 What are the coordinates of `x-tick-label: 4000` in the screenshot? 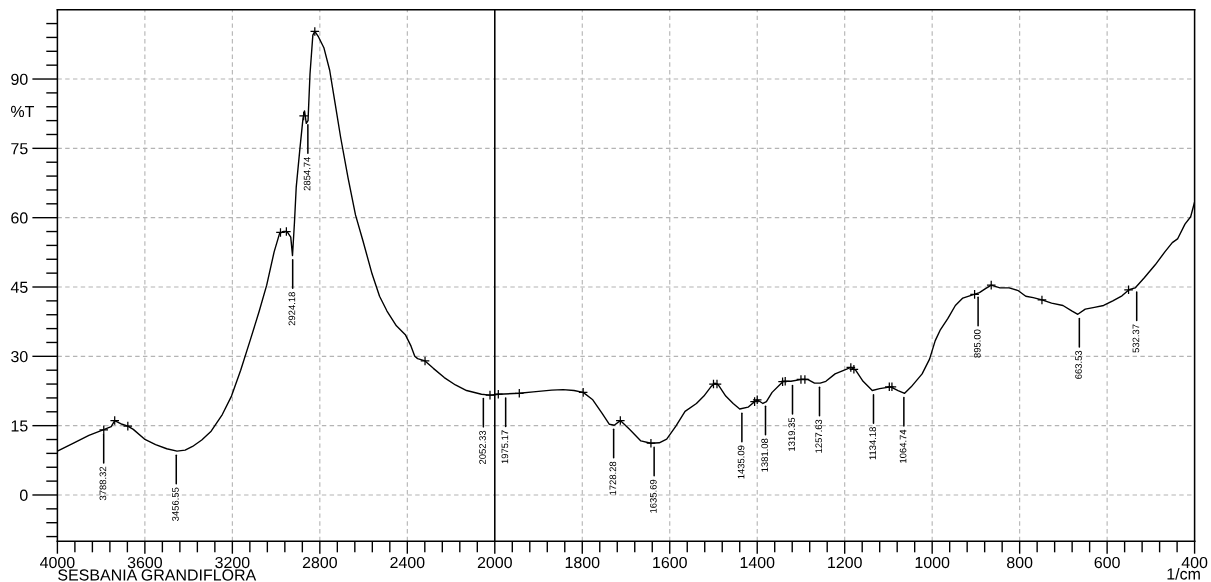 It's located at (57, 562).